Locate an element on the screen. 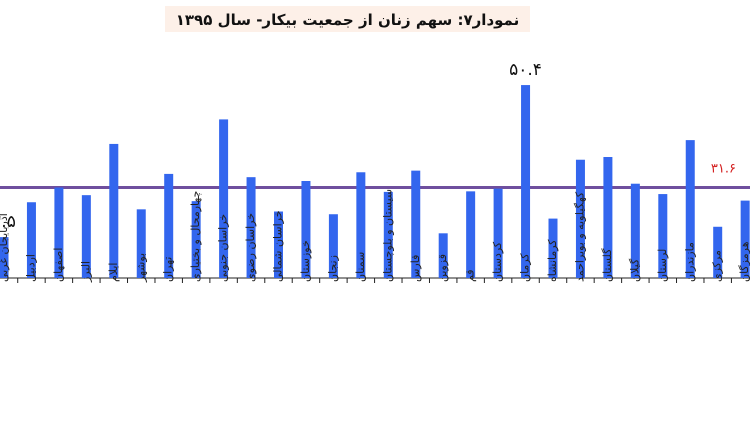  x-tick-label: فارس is located at coordinates (415, 268).